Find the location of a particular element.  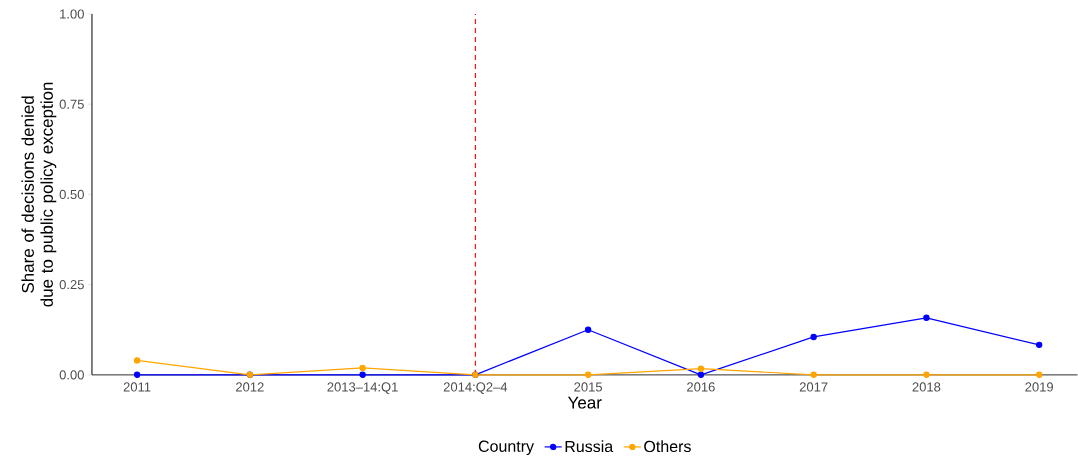

y-tick-label: 0.50 is located at coordinates (71, 194).